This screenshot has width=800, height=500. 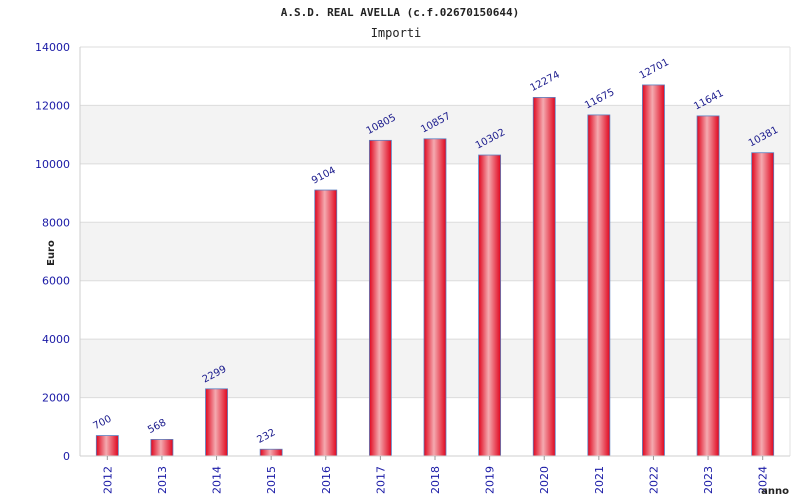 What do you see at coordinates (52, 47) in the screenshot?
I see `y-tick-label: 14000` at bounding box center [52, 47].